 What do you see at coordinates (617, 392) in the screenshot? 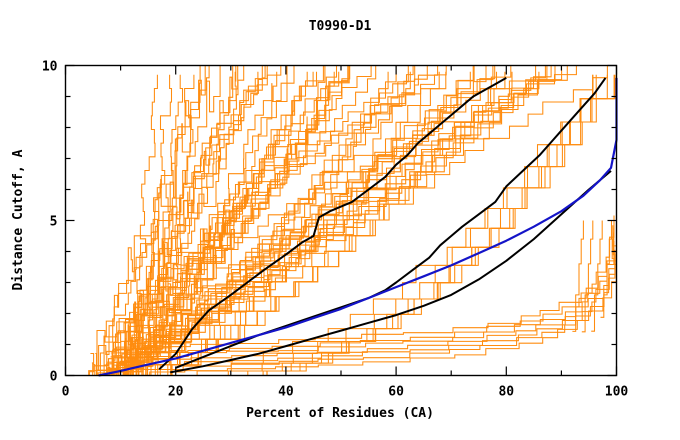
I see `x-tick-label: 100` at bounding box center [617, 392].